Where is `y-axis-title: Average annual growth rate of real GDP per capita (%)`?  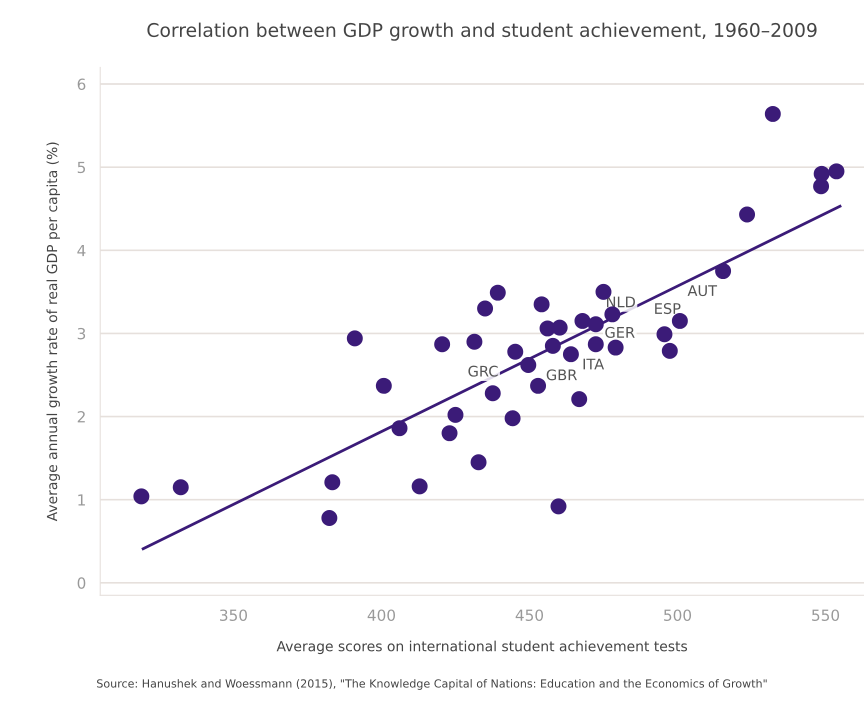
y-axis-title: Average annual growth rate of real GDP per capita (%) is located at coordinates (53, 332).